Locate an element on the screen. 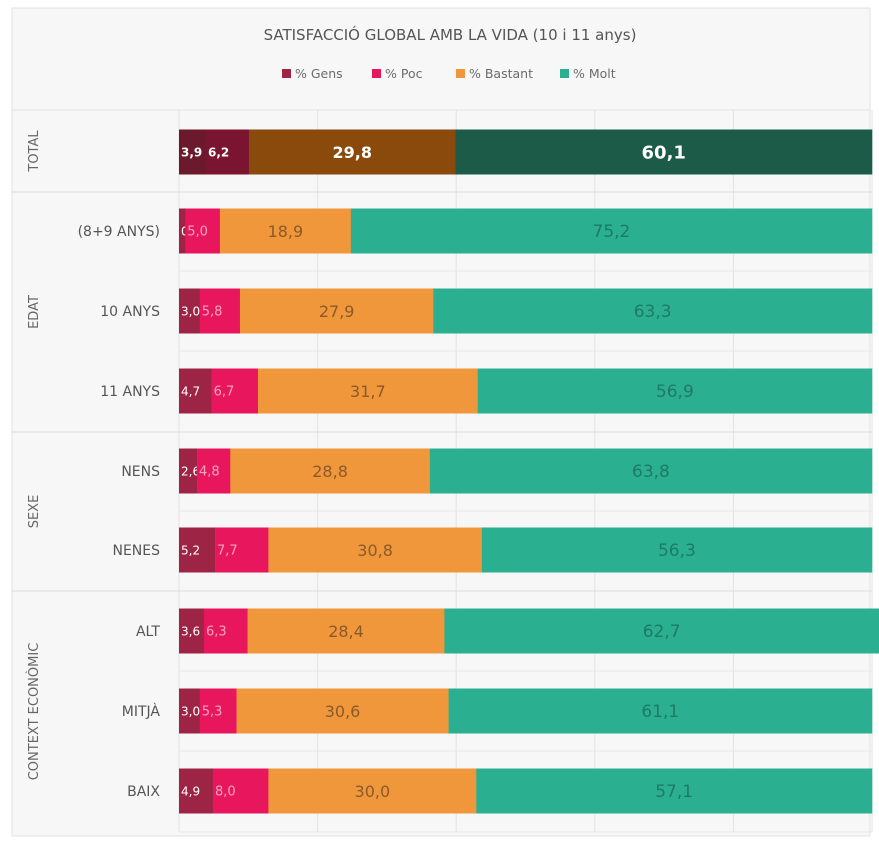 The image size is (879, 843). bar-11-anys-molt is located at coordinates (675, 391).